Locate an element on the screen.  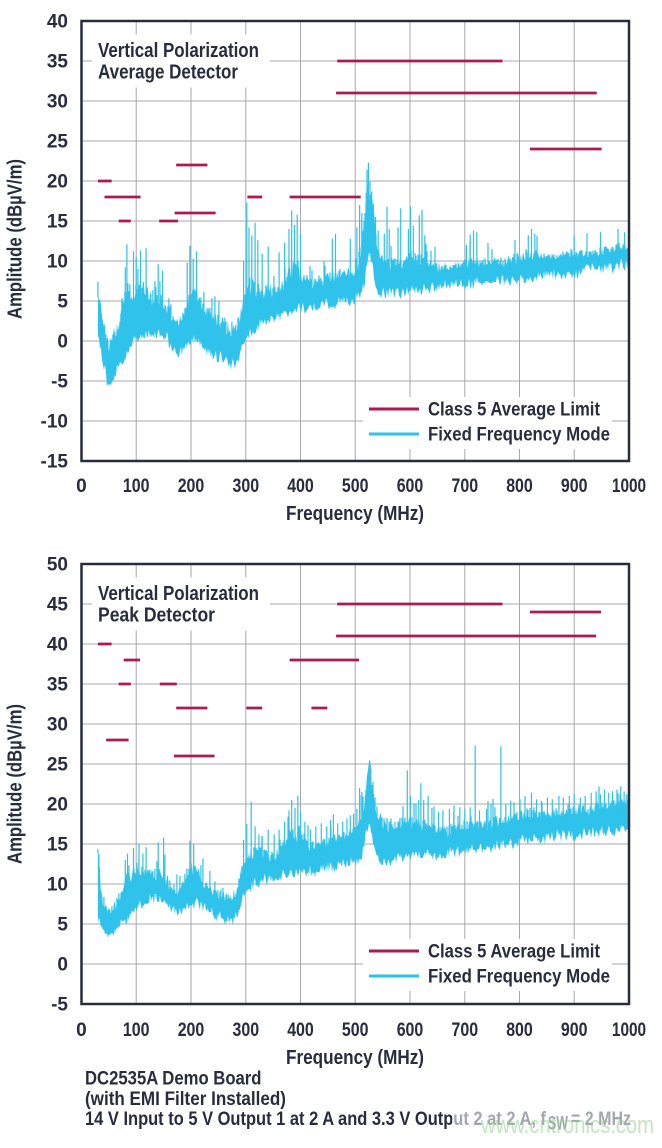
svg-text: Peak Detector is located at coordinates (156, 616).